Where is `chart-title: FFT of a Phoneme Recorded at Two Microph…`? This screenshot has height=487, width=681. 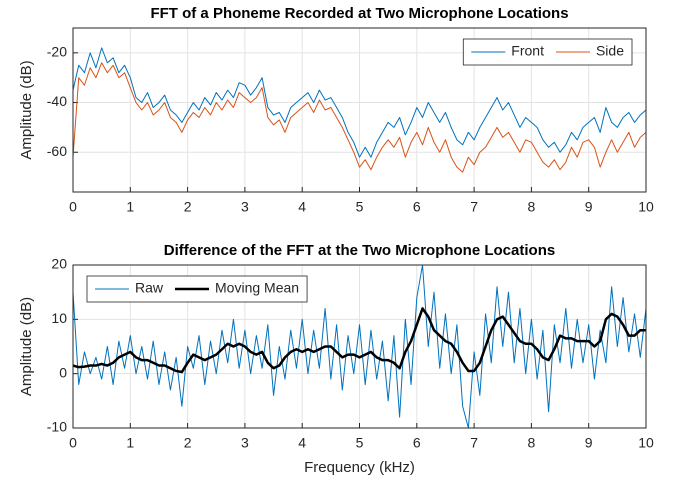
chart-title: FFT of a Phoneme Recorded at Two Microph… is located at coordinates (359, 13).